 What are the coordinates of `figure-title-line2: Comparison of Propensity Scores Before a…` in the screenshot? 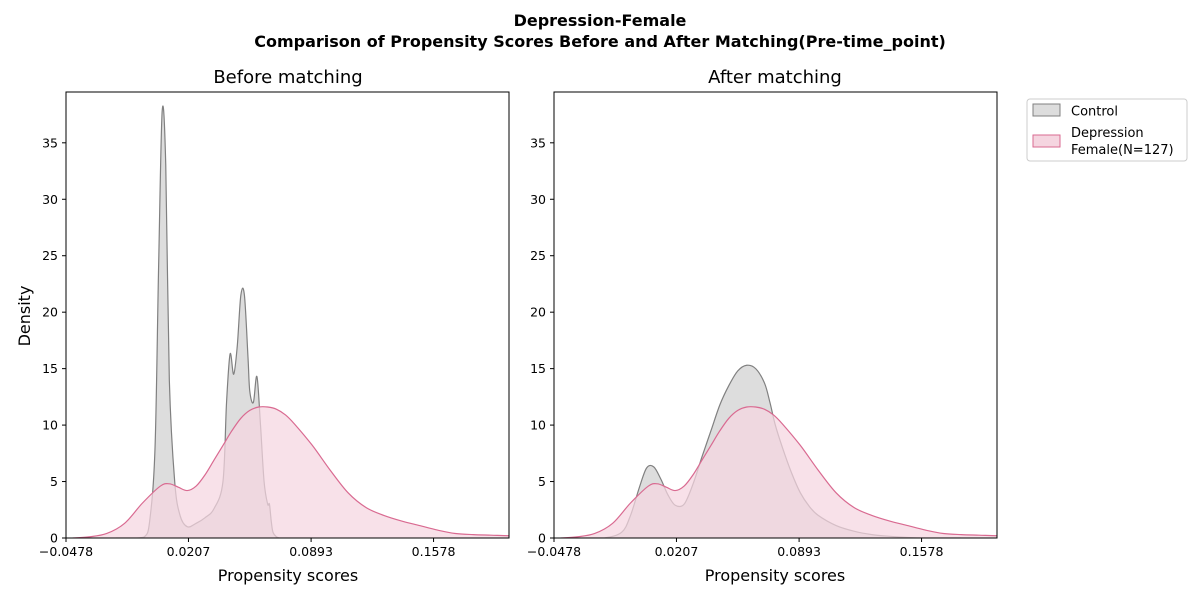 It's located at (600, 41).